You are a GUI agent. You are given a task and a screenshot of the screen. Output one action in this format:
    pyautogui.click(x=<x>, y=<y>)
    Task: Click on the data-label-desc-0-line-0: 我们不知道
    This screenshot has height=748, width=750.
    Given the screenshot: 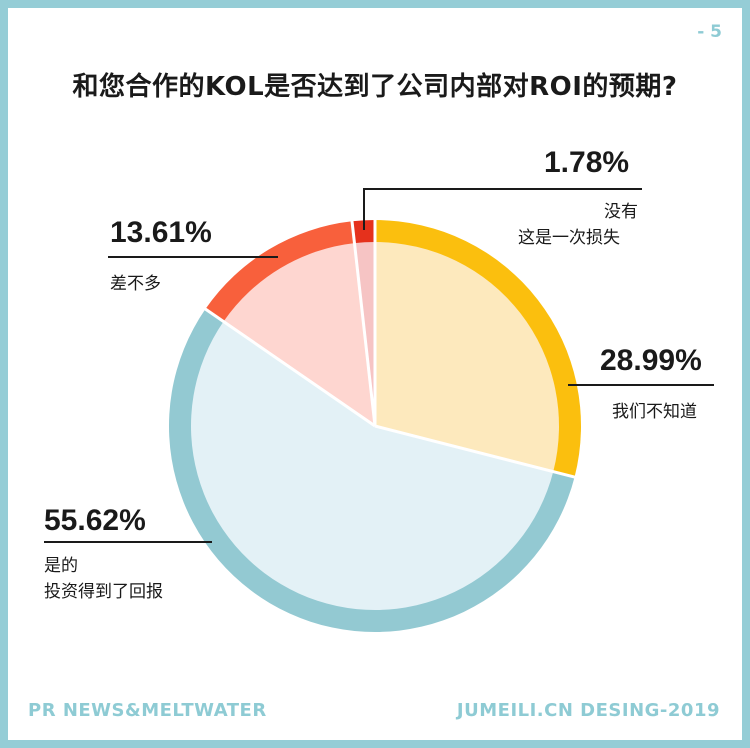 What is the action you would take?
    pyautogui.click(x=654, y=412)
    